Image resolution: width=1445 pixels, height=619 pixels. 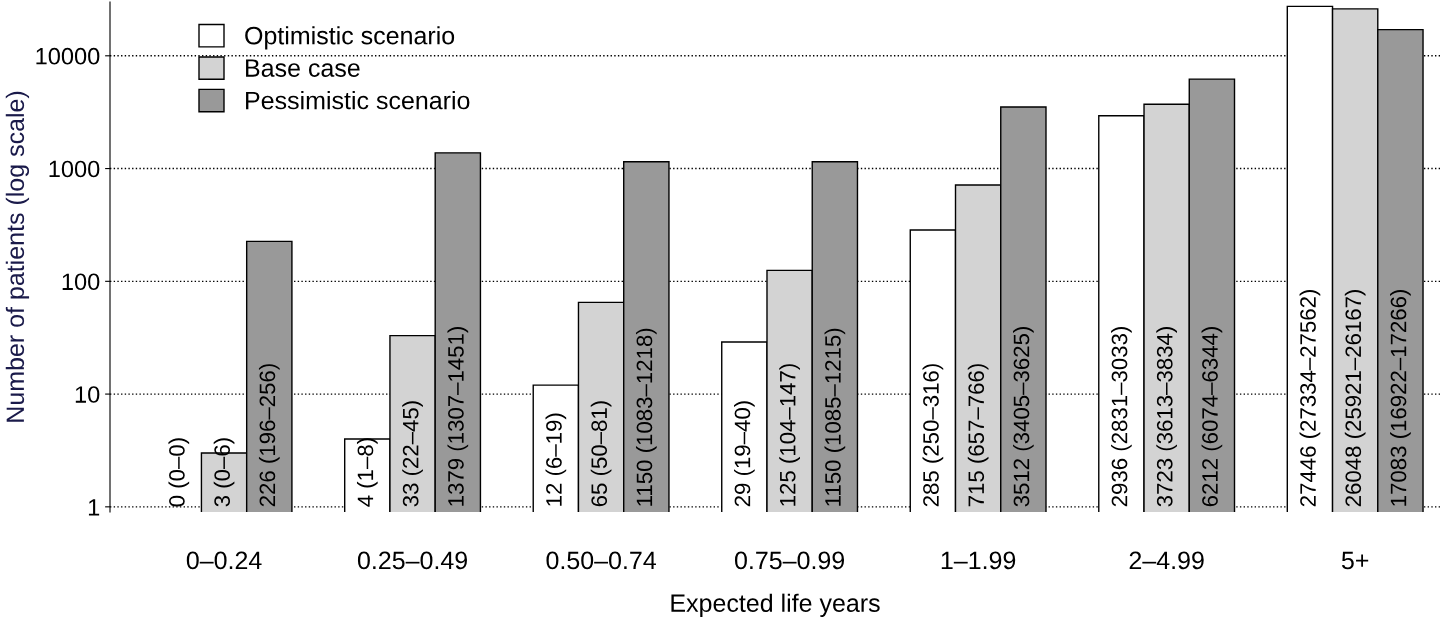 I want to click on data-label: 6212 (6074–6344), so click(x=1212, y=417).